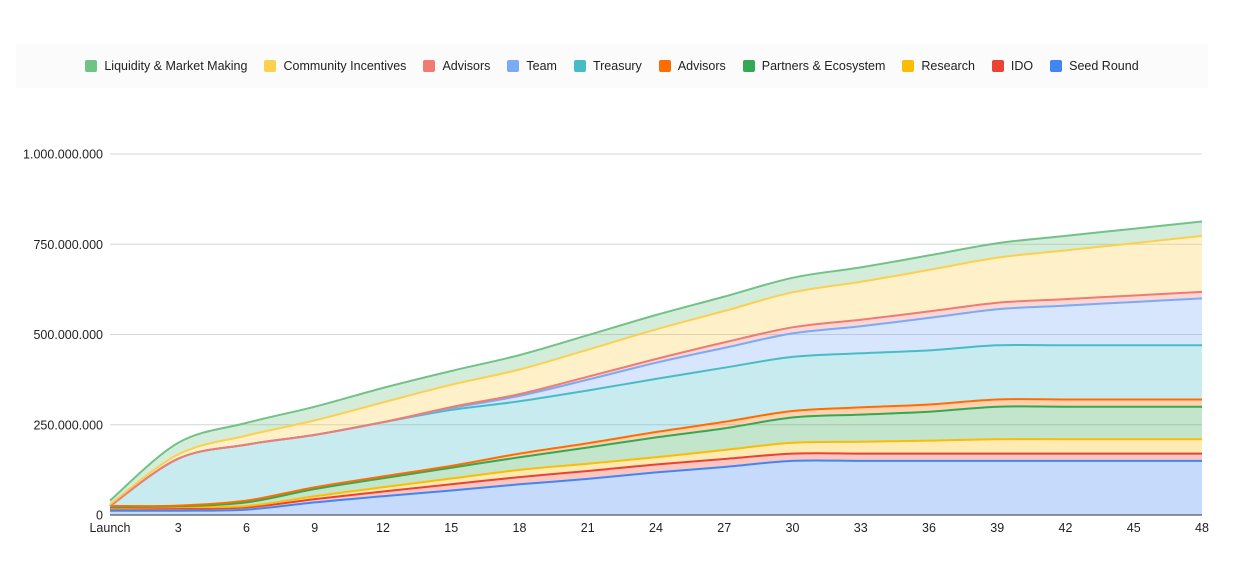  I want to click on x-tick-label: 45, so click(1134, 528).